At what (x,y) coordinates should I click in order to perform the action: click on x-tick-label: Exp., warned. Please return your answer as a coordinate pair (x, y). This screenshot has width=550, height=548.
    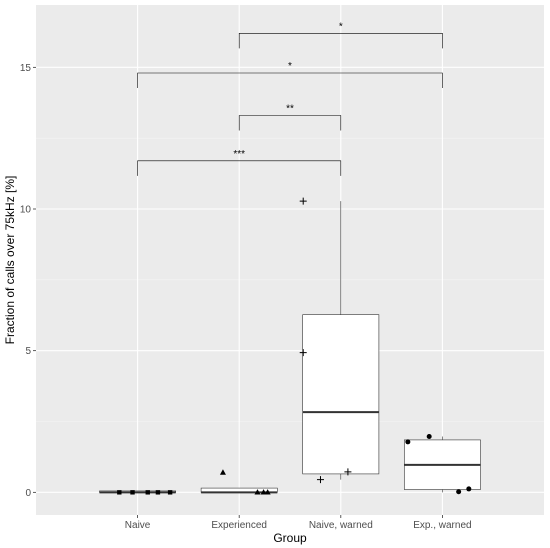
    Looking at the image, I should click on (442, 525).